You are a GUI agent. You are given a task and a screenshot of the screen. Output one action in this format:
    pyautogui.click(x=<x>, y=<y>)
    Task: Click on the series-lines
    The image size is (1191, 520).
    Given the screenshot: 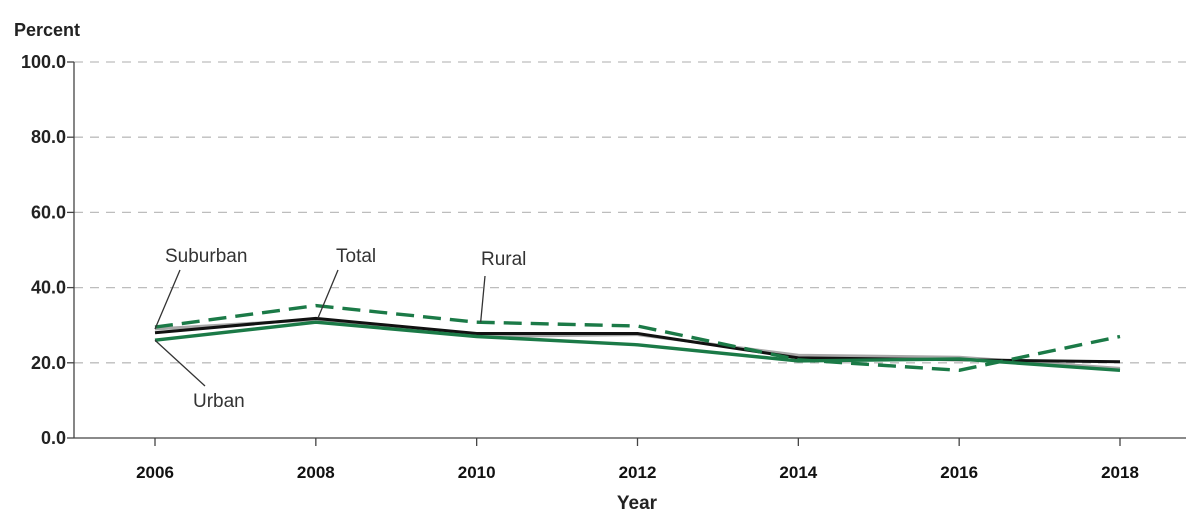 What is the action you would take?
    pyautogui.click(x=637, y=337)
    